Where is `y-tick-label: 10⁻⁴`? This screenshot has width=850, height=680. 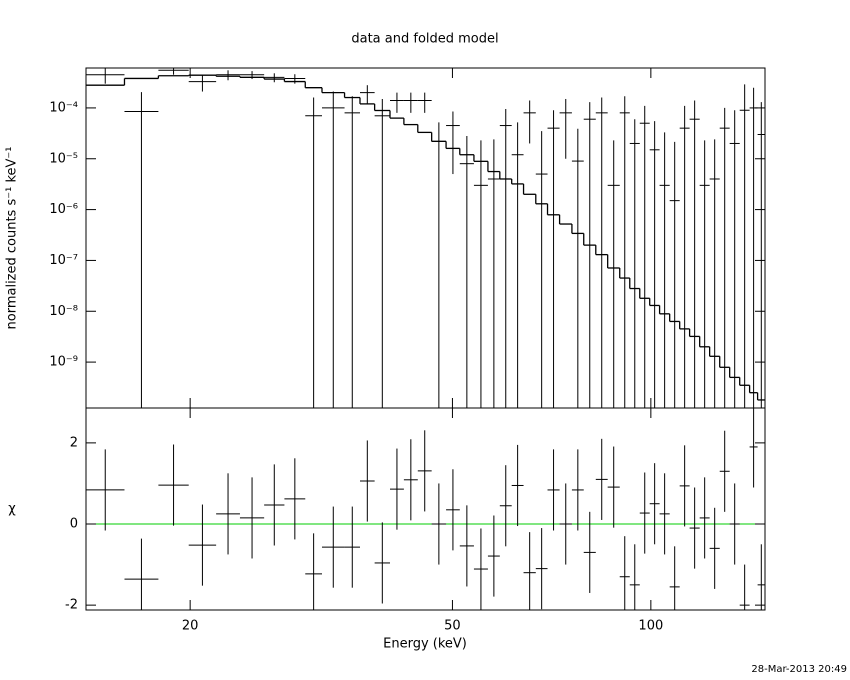 y-tick-label: 10⁻⁴ is located at coordinates (63, 107).